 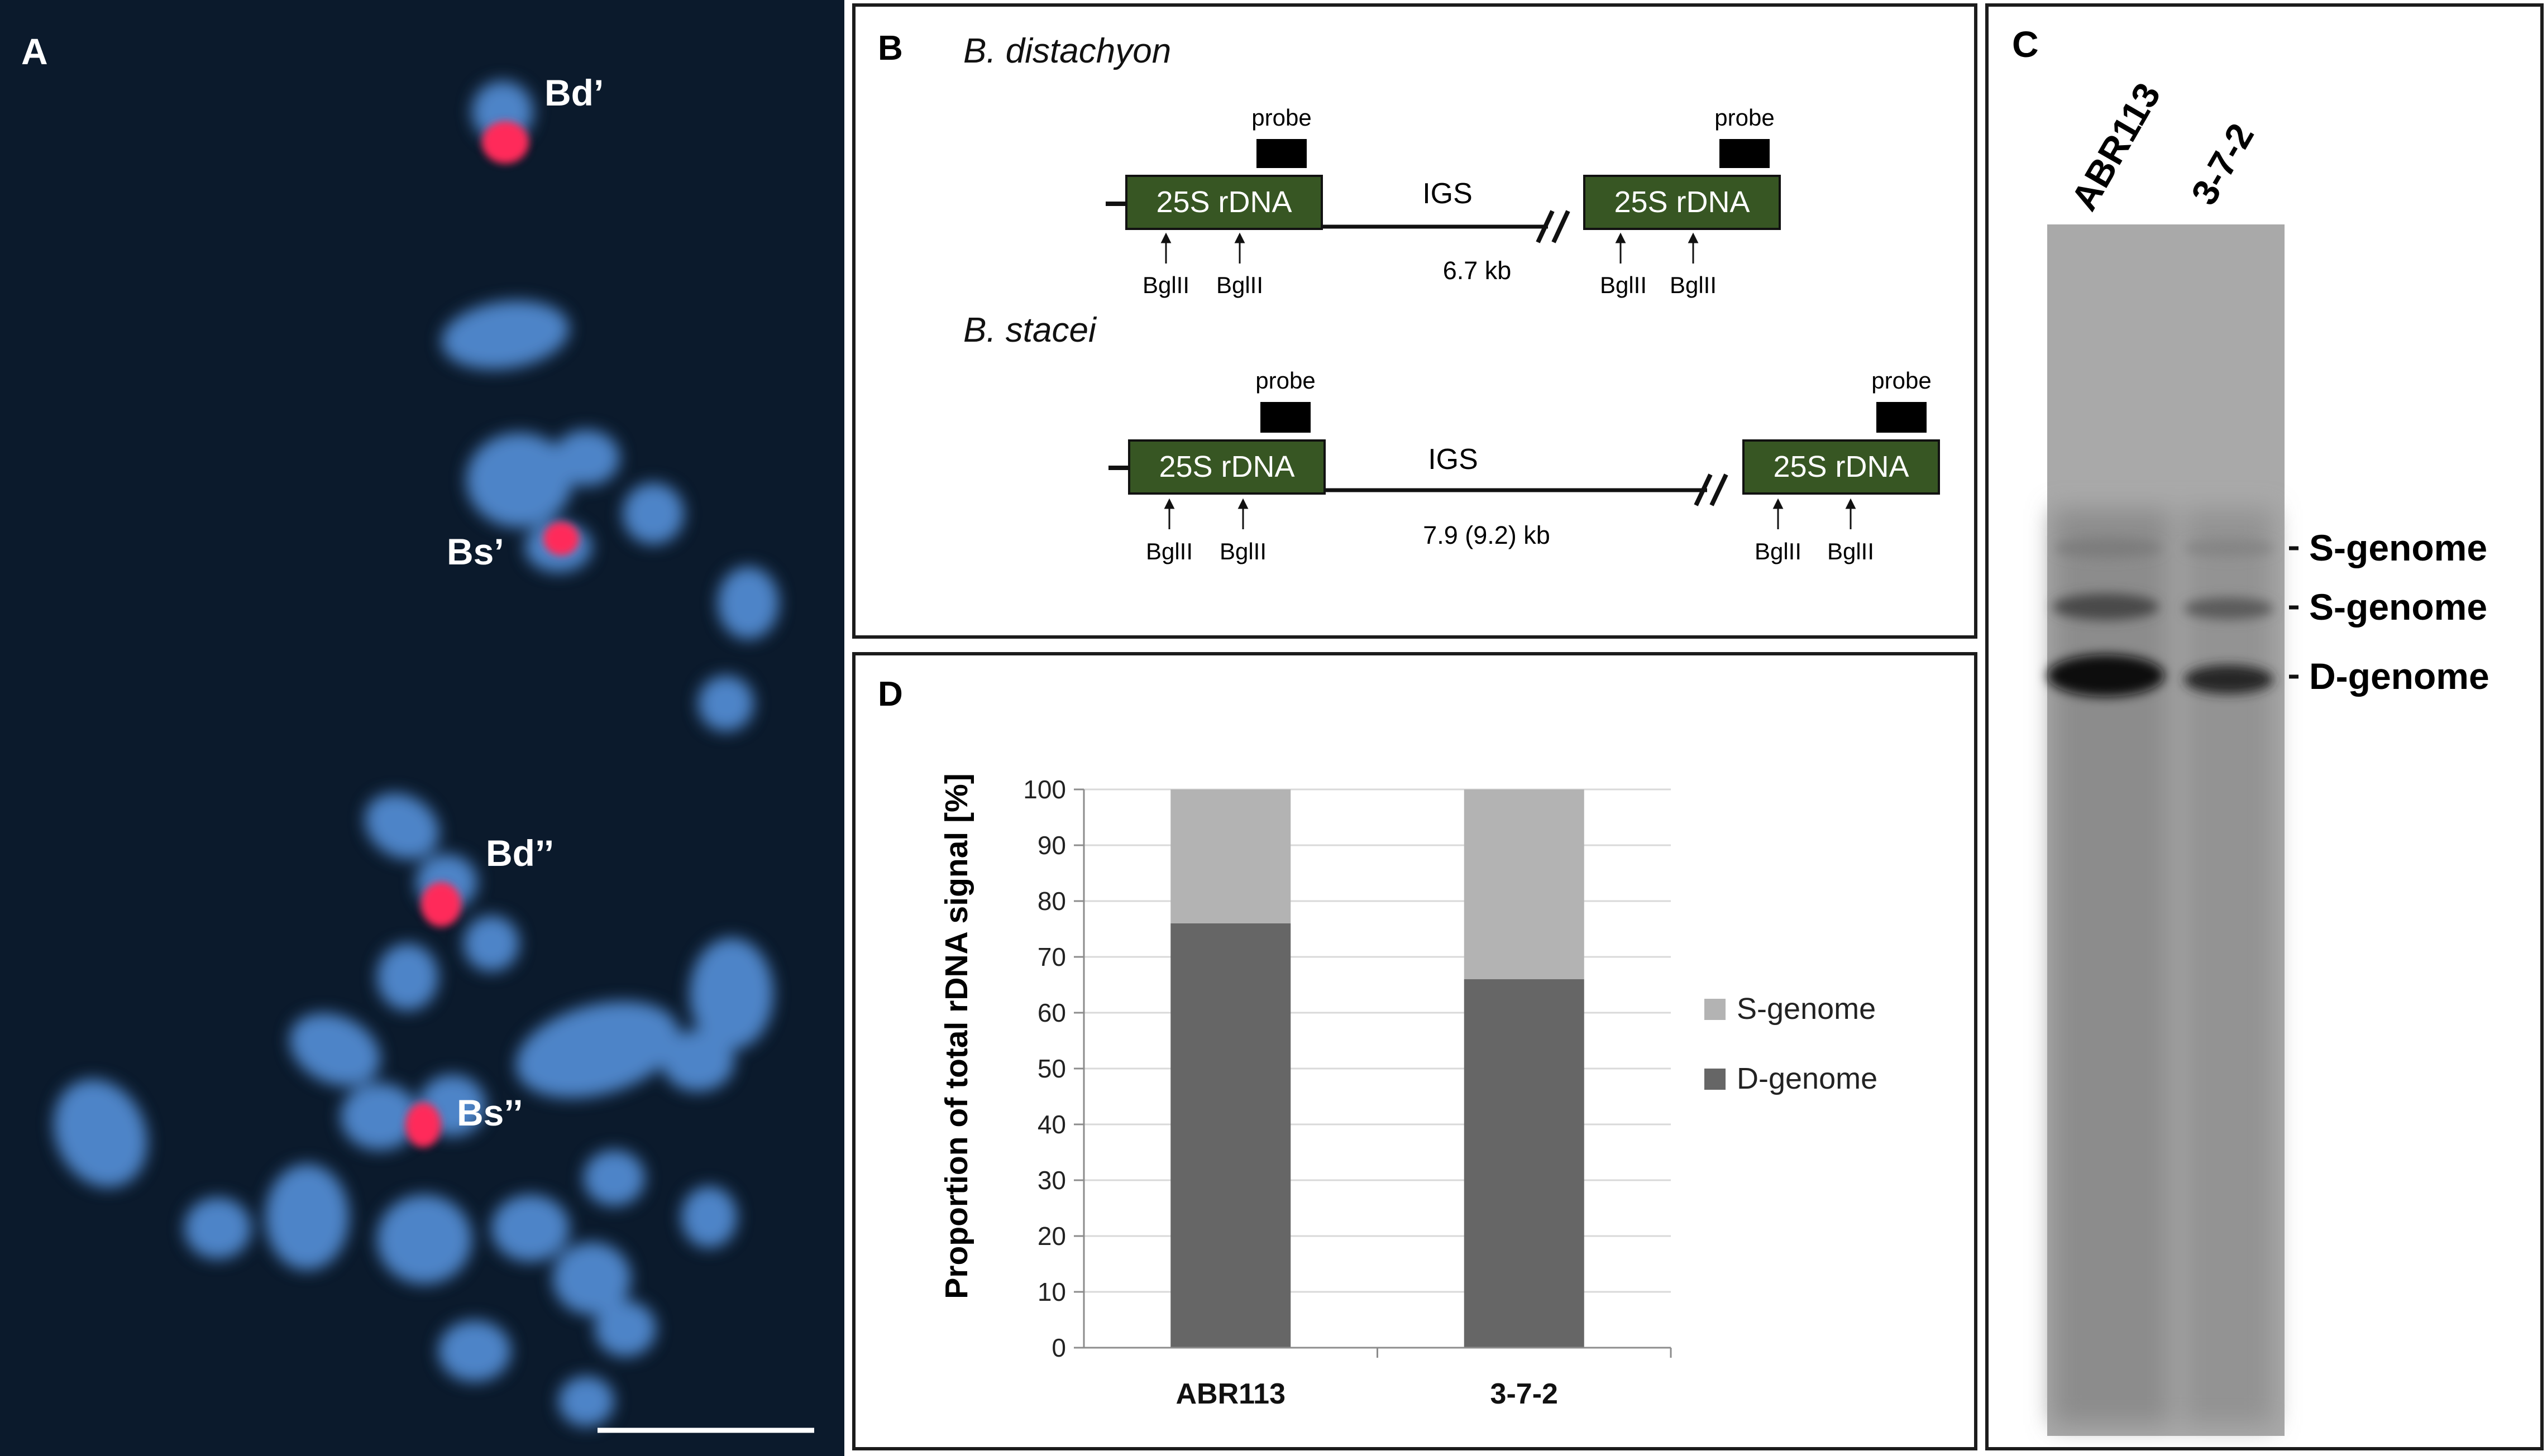 What do you see at coordinates (1052, 1180) in the screenshot?
I see `y-tick-label: 30` at bounding box center [1052, 1180].